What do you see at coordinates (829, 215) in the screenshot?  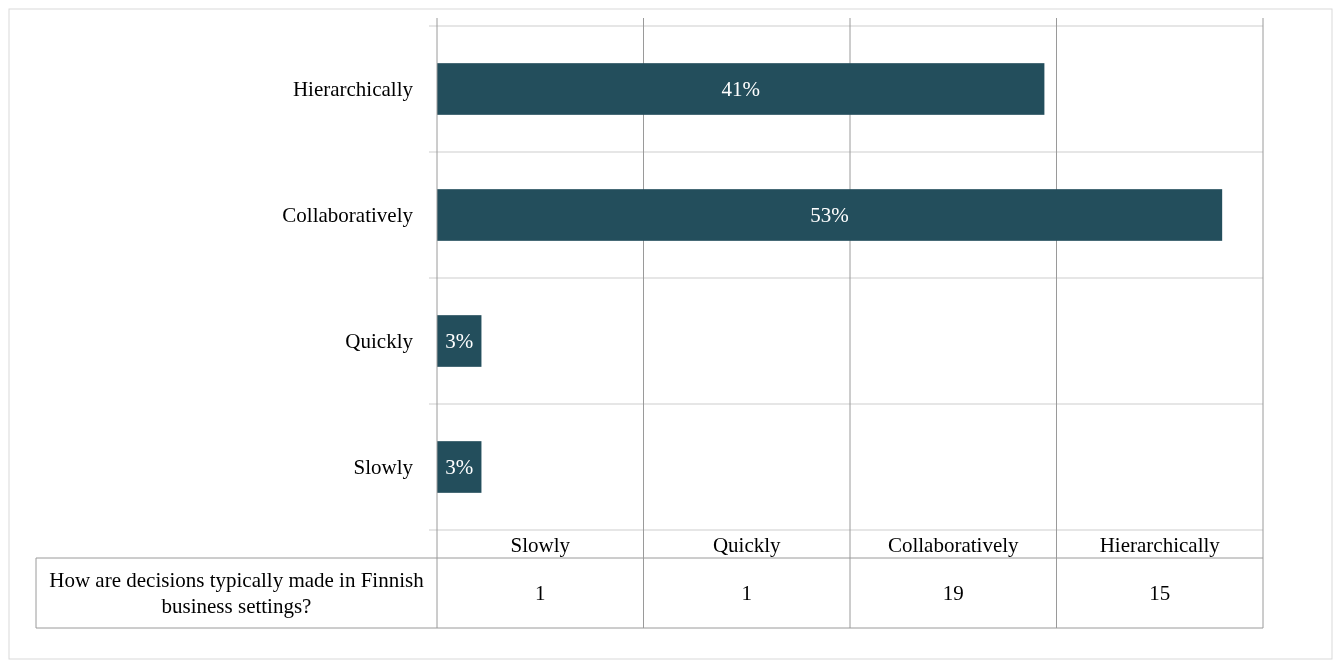 I see `data-label: 53%` at bounding box center [829, 215].